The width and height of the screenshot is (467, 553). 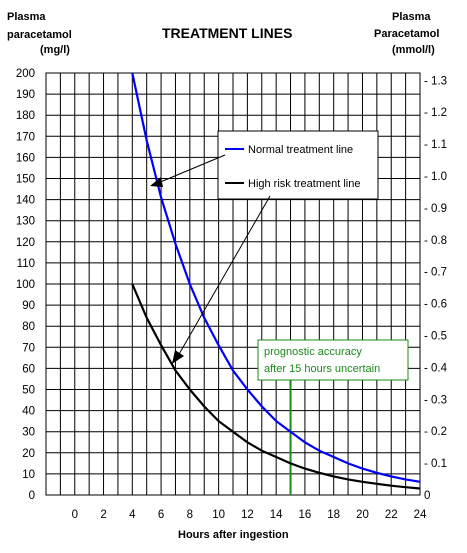 I want to click on legend-arrows, so click(x=210, y=259).